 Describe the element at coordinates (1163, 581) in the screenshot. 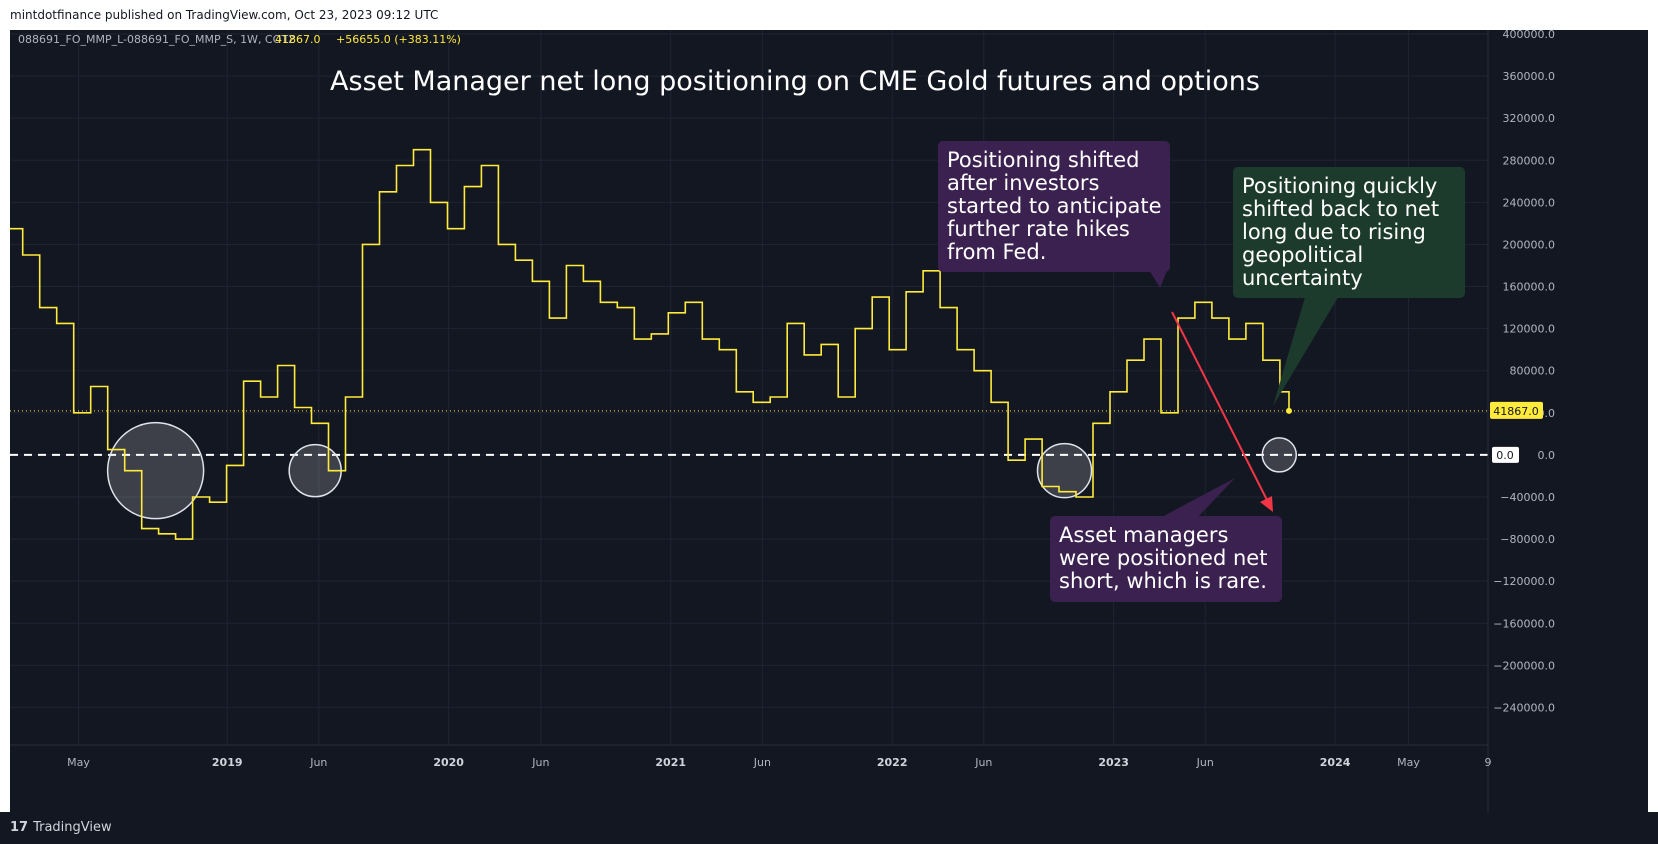

I see `annotation-line: short, which is rare.` at that location.